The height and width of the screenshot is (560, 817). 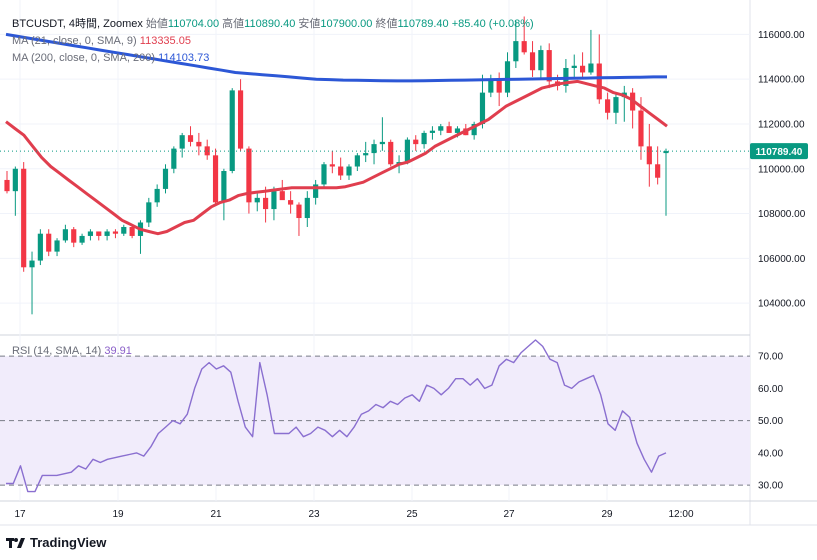 I want to click on x-tick-label: 25, so click(x=412, y=514).